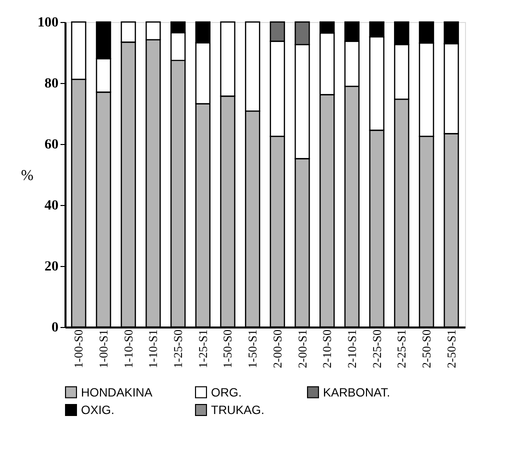 Image resolution: width=508 pixels, height=464 pixels. What do you see at coordinates (51, 206) in the screenshot?
I see `y-tick-label: 40` at bounding box center [51, 206].